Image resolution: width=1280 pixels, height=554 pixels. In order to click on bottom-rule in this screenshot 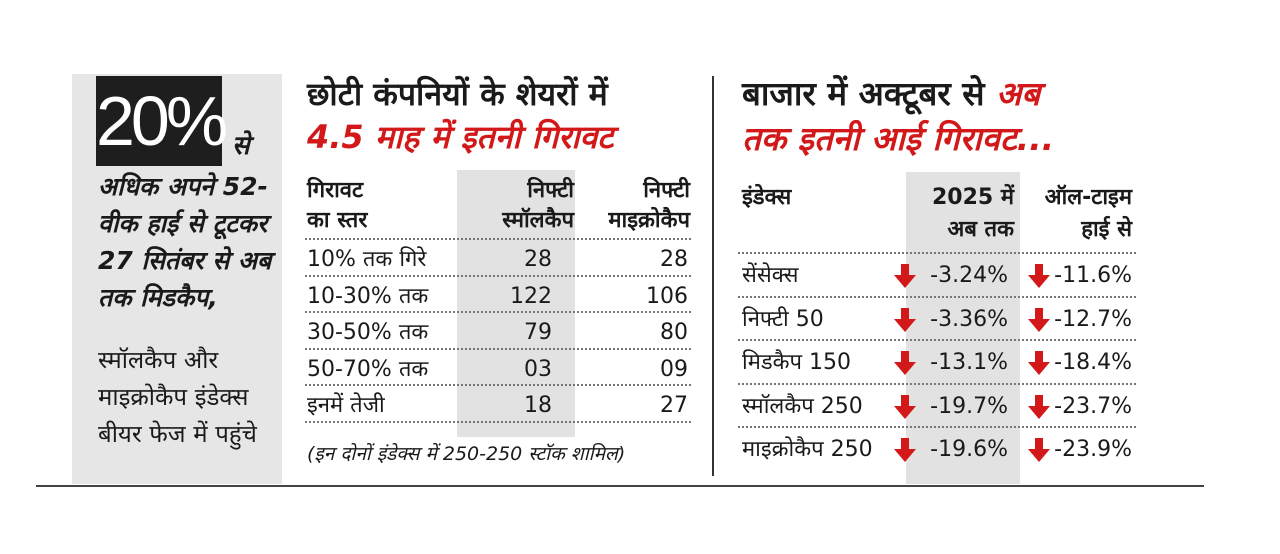, I will do `click(620, 486)`.